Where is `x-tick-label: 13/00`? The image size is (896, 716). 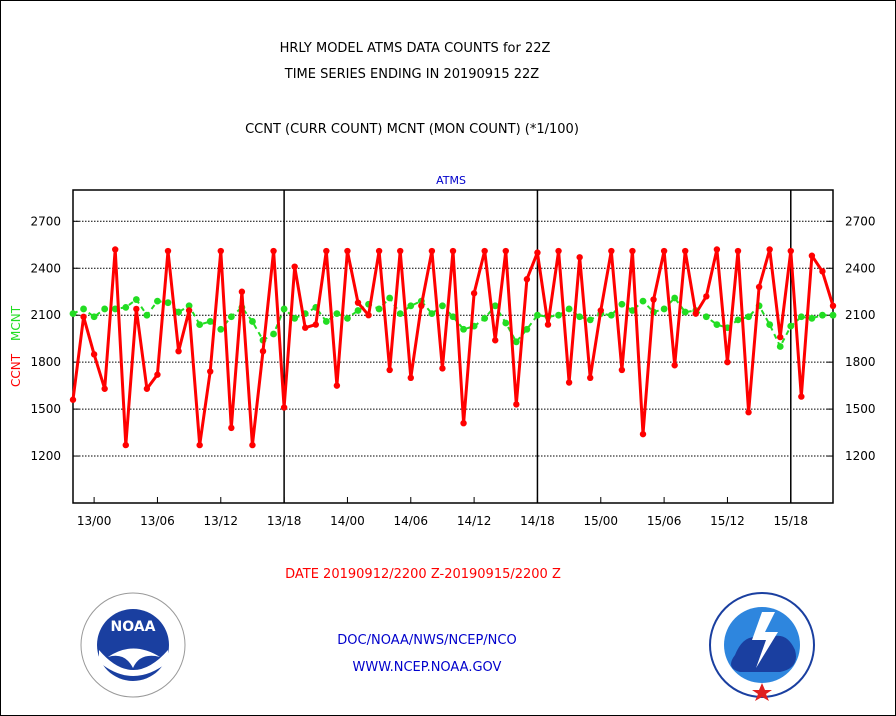 x-tick-label: 13/00 is located at coordinates (94, 521).